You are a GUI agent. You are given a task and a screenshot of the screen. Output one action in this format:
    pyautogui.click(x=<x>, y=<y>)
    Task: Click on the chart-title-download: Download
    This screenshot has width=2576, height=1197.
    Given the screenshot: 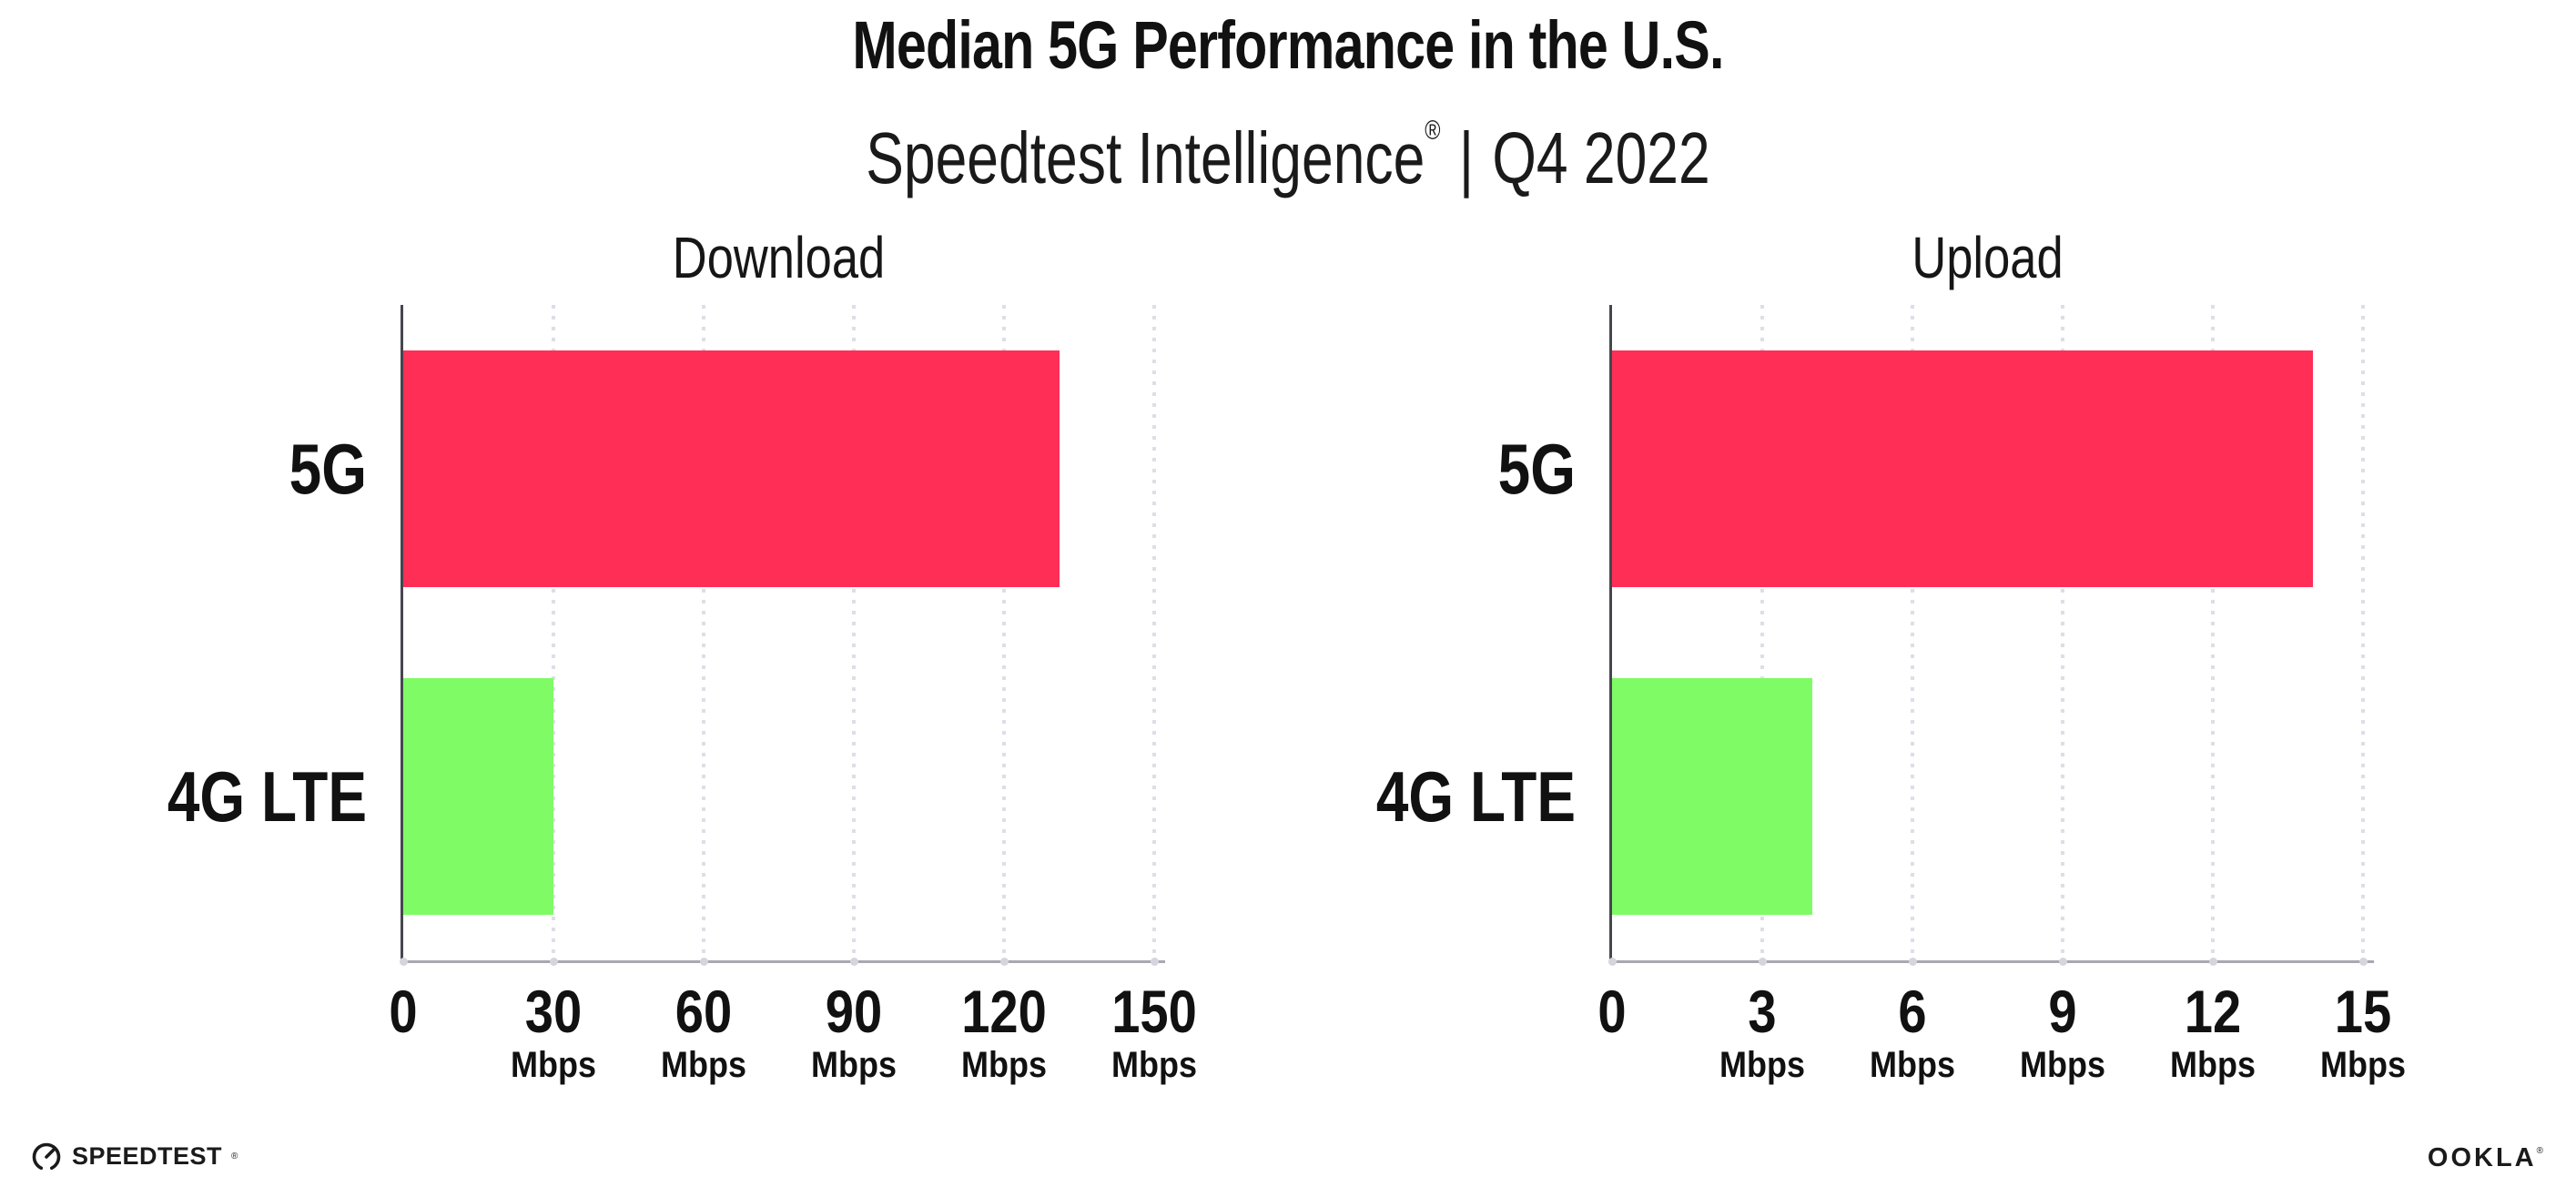 What is the action you would take?
    pyautogui.click(x=779, y=258)
    